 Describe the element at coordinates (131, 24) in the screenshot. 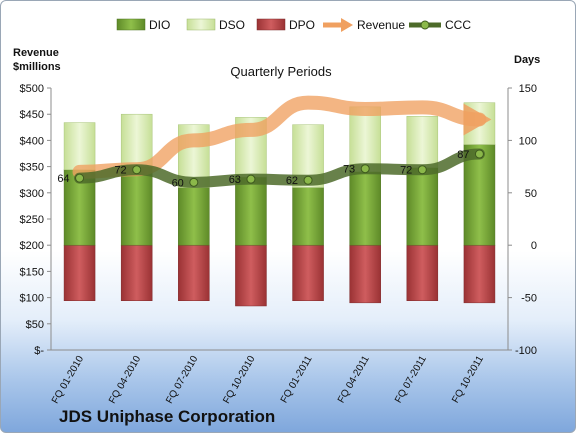

I see `legend-swatch-dio` at that location.